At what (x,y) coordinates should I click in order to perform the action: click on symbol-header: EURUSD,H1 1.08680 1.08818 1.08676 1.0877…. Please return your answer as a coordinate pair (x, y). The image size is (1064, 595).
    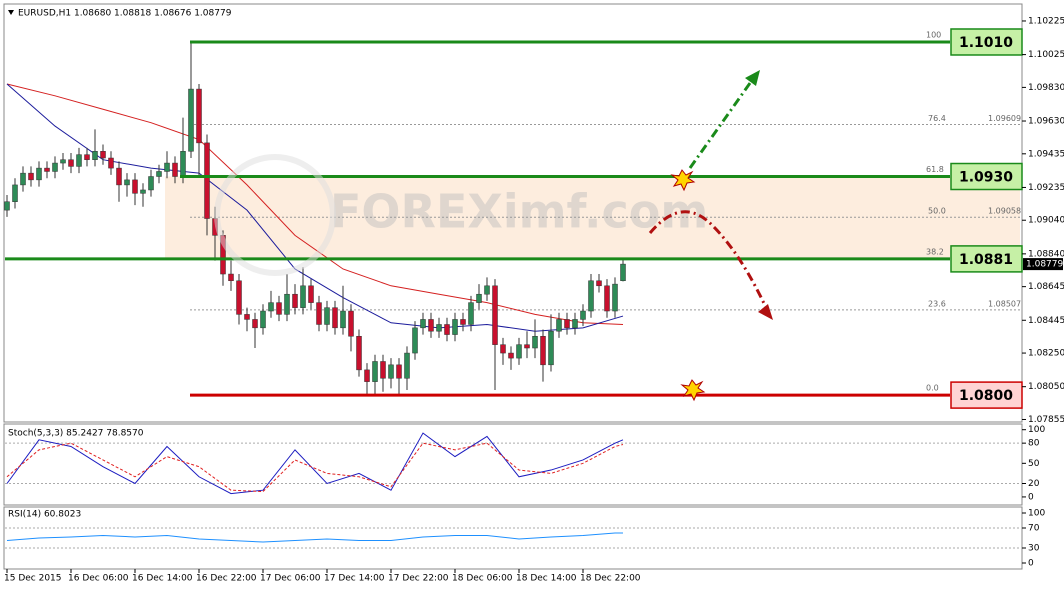
    Looking at the image, I should click on (125, 14).